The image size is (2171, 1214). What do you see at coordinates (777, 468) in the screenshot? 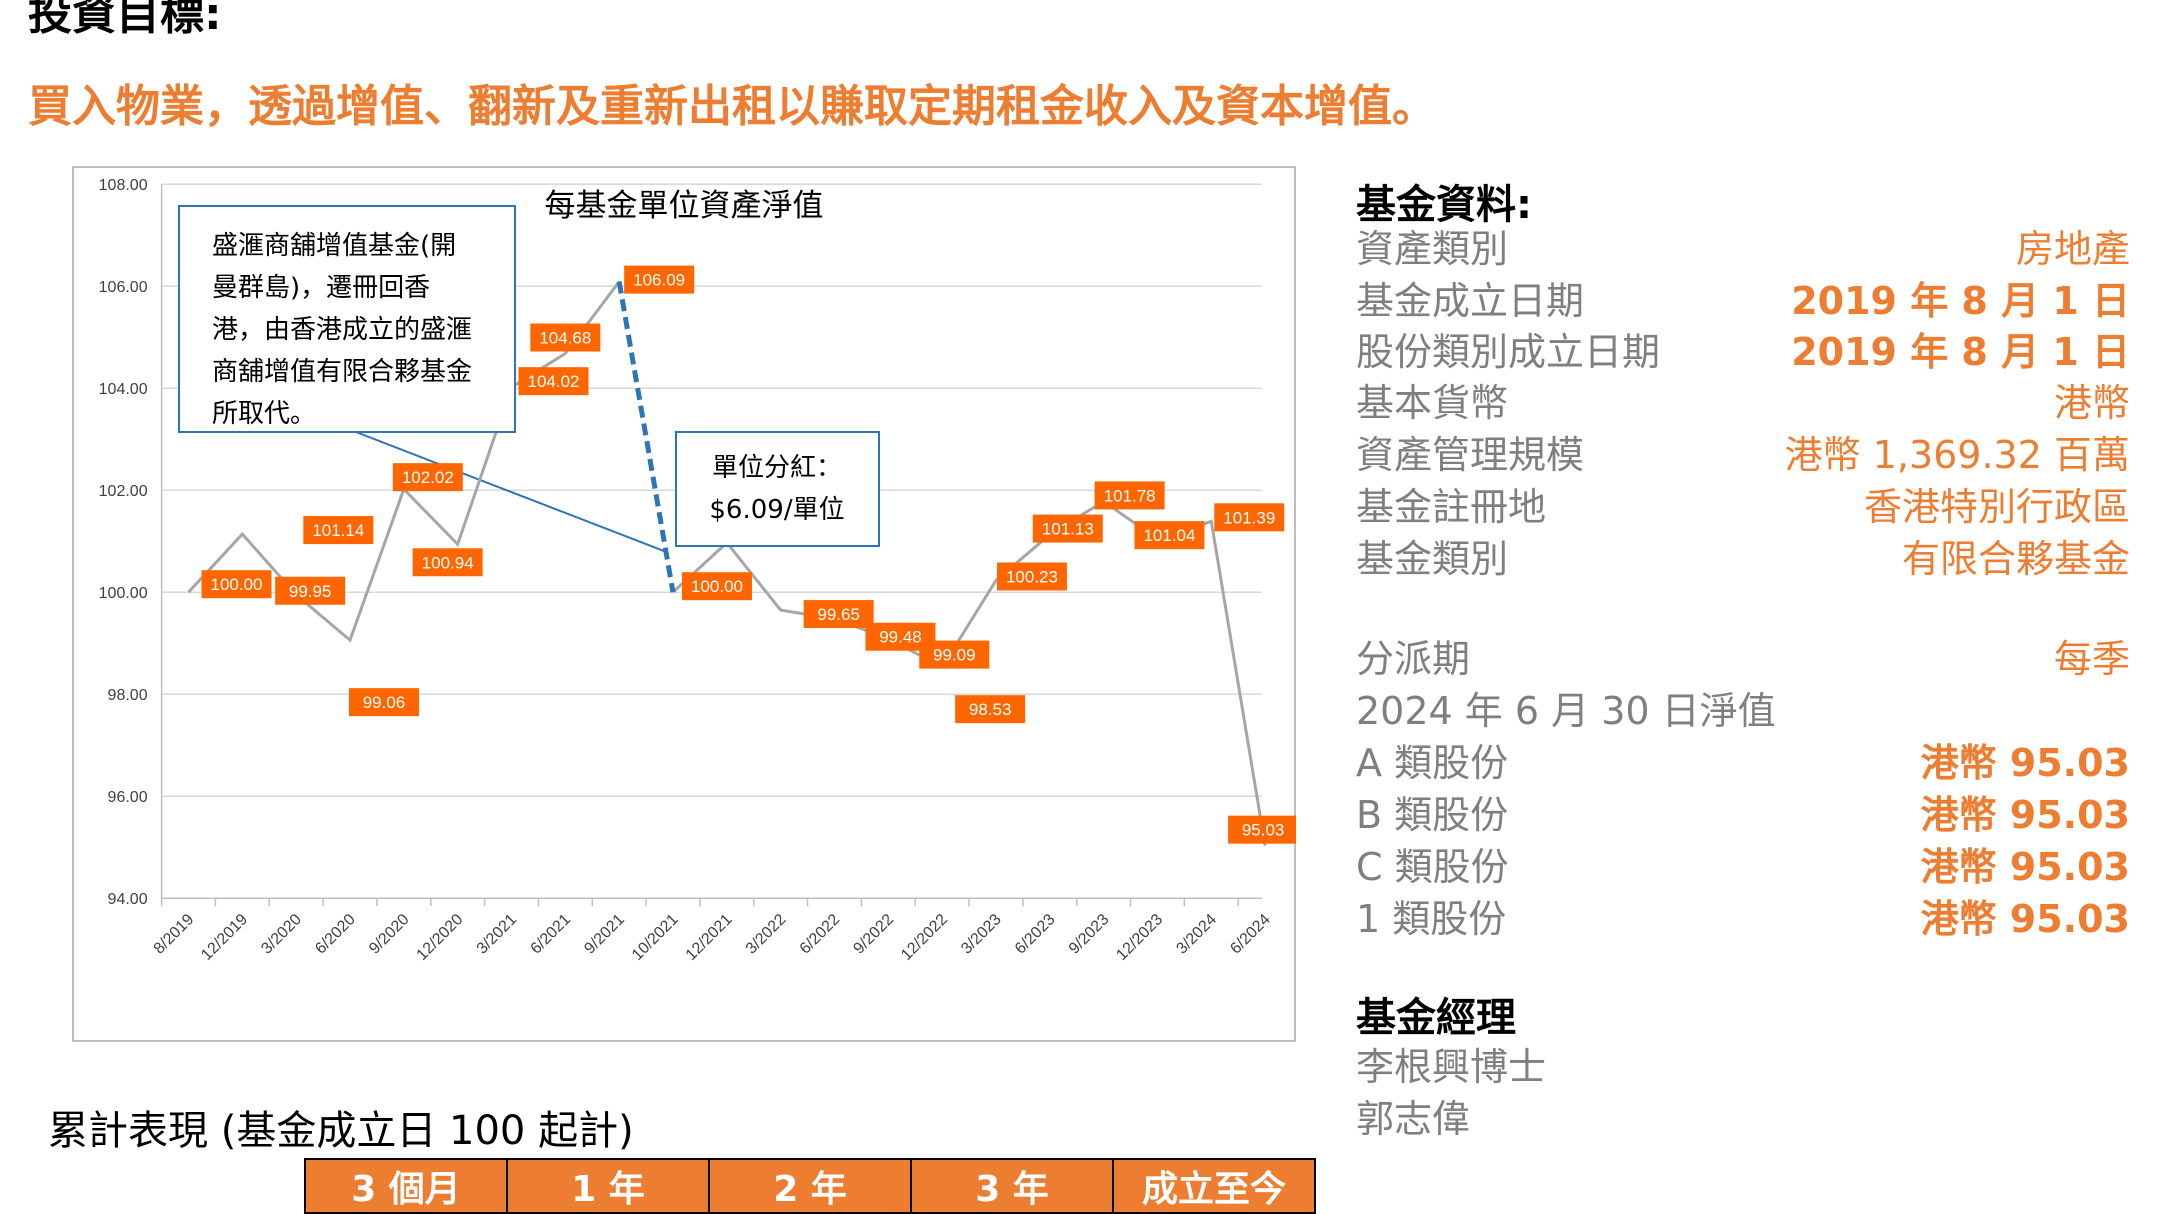
I see `annotation-line: 單位分紅：` at bounding box center [777, 468].